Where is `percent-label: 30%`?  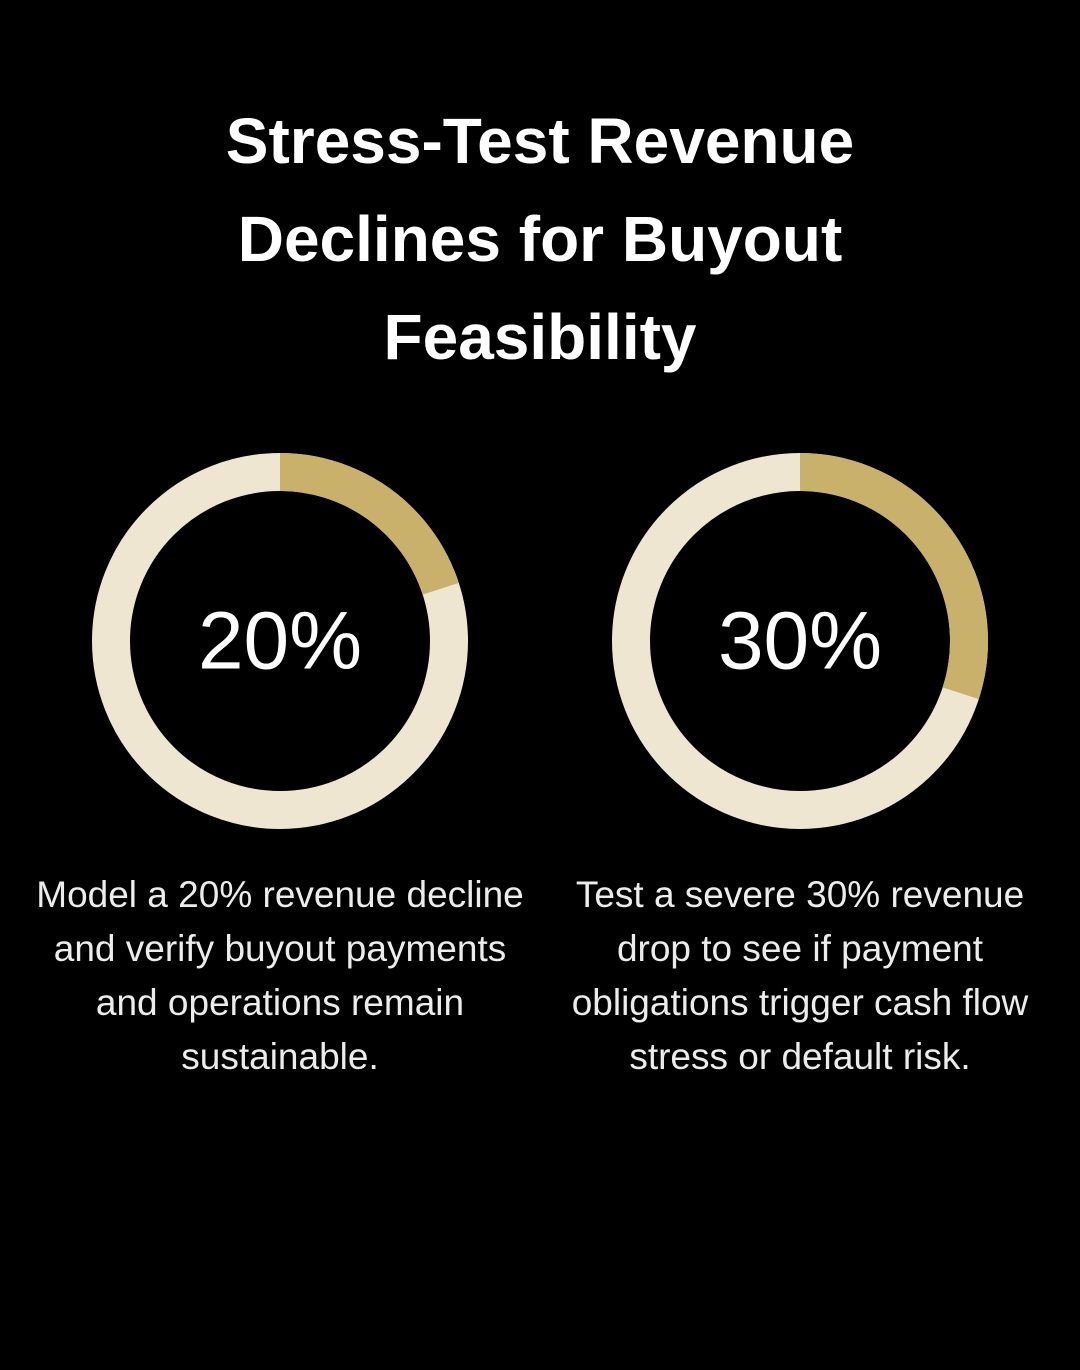
percent-label: 30% is located at coordinates (800, 641).